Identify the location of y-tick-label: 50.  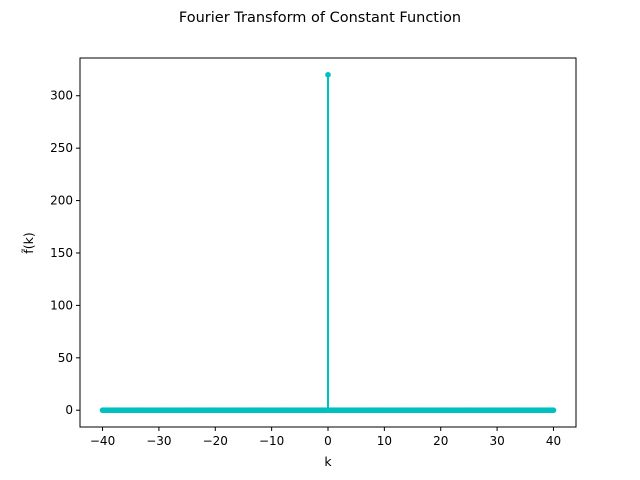
(65, 358).